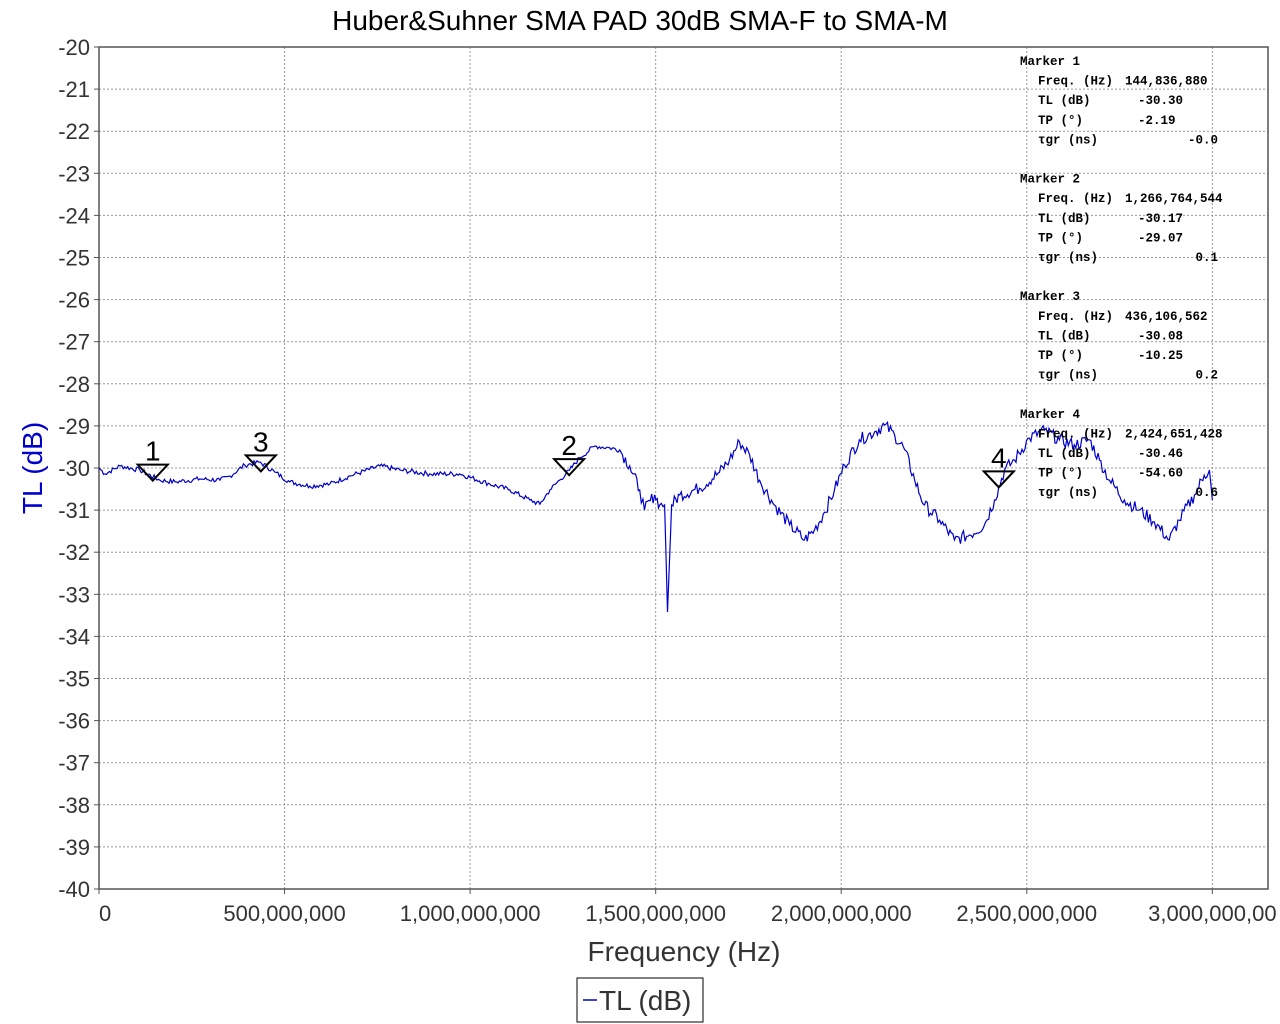  Describe the element at coordinates (74, 889) in the screenshot. I see `y-tick-label: -40` at that location.